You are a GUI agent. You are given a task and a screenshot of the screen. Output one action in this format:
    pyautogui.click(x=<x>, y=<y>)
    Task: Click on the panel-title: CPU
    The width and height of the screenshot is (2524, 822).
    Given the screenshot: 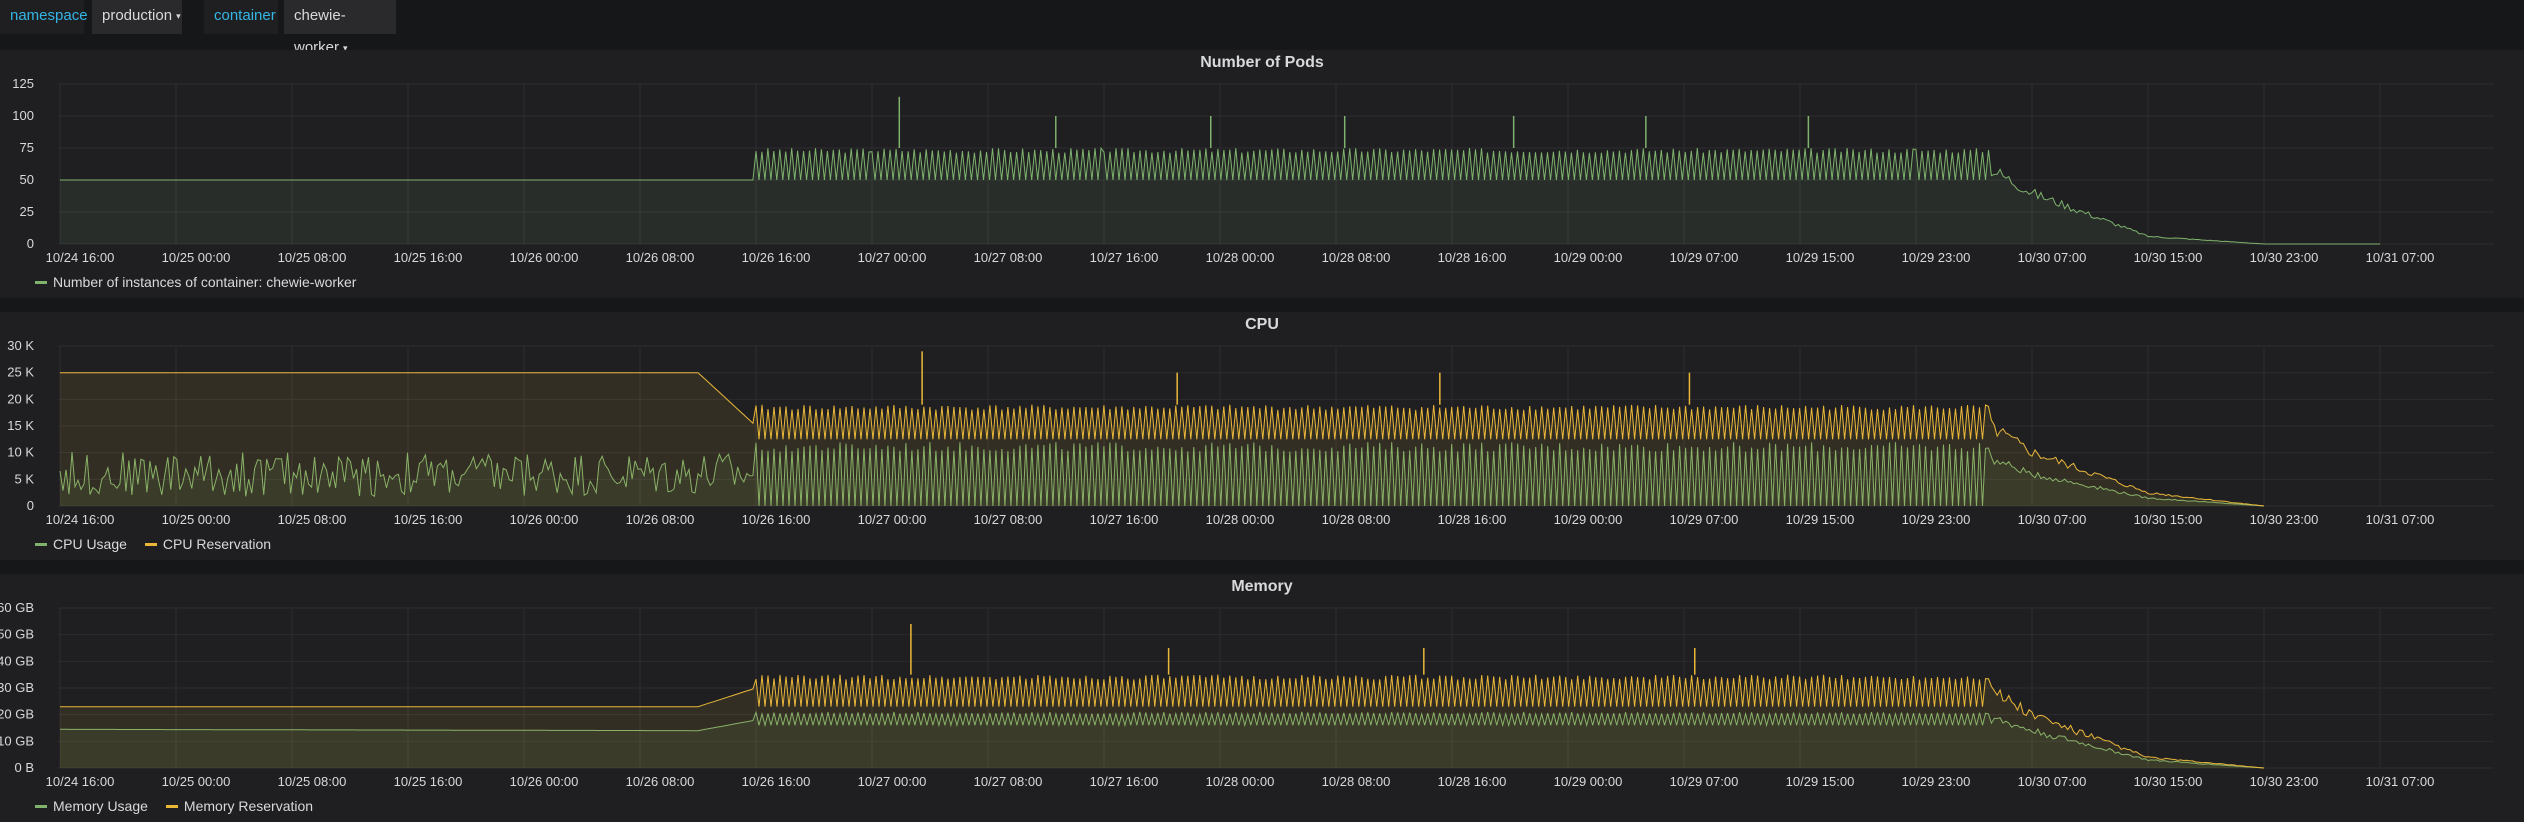 What is the action you would take?
    pyautogui.click(x=1262, y=324)
    